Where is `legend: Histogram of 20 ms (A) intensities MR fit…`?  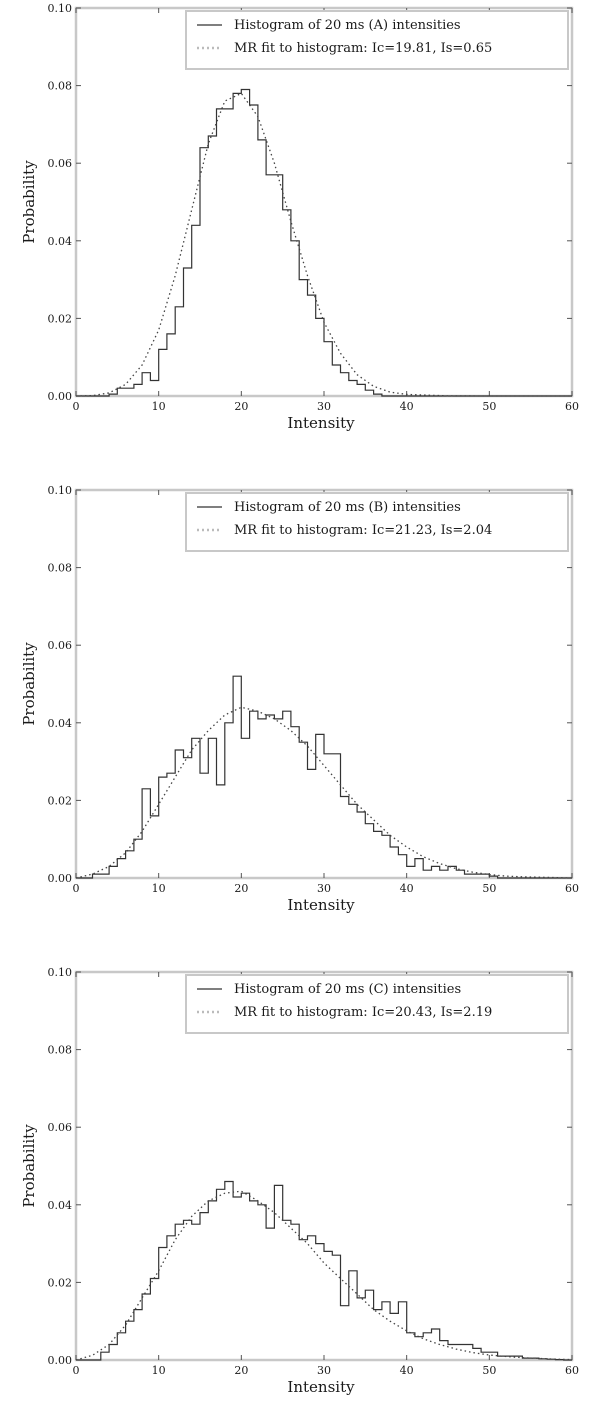
legend: Histogram of 20 ms (A) intensities MR fit… is located at coordinates (377, 40).